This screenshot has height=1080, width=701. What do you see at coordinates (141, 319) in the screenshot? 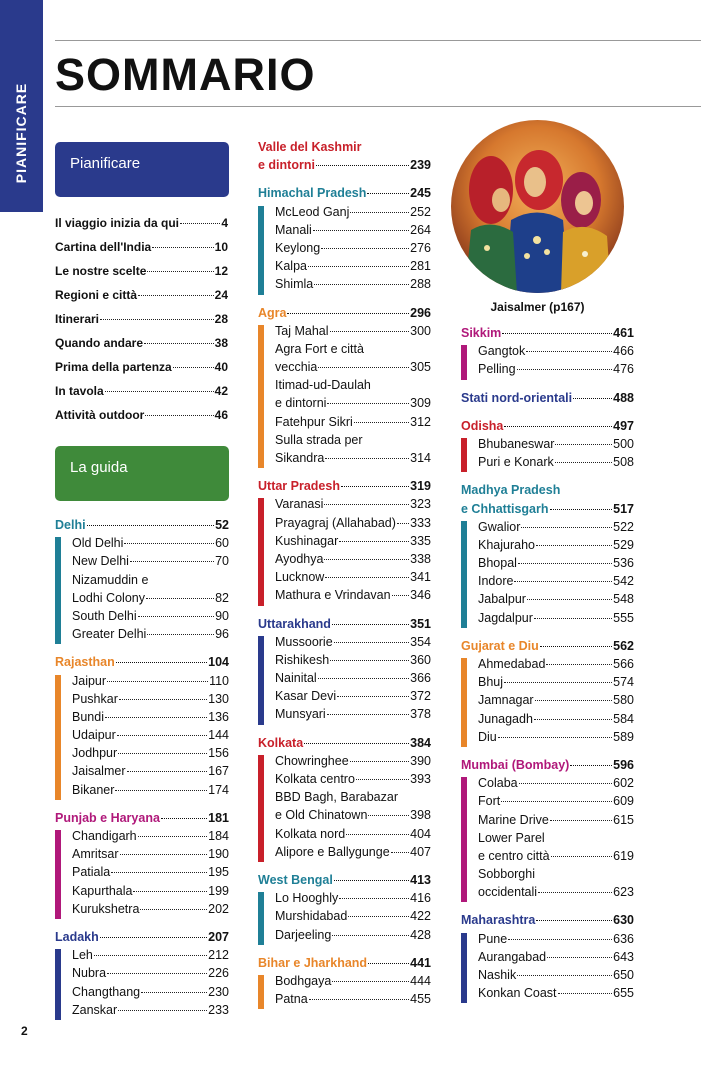
I see `toc-entry: Itinerari 28` at bounding box center [141, 319].